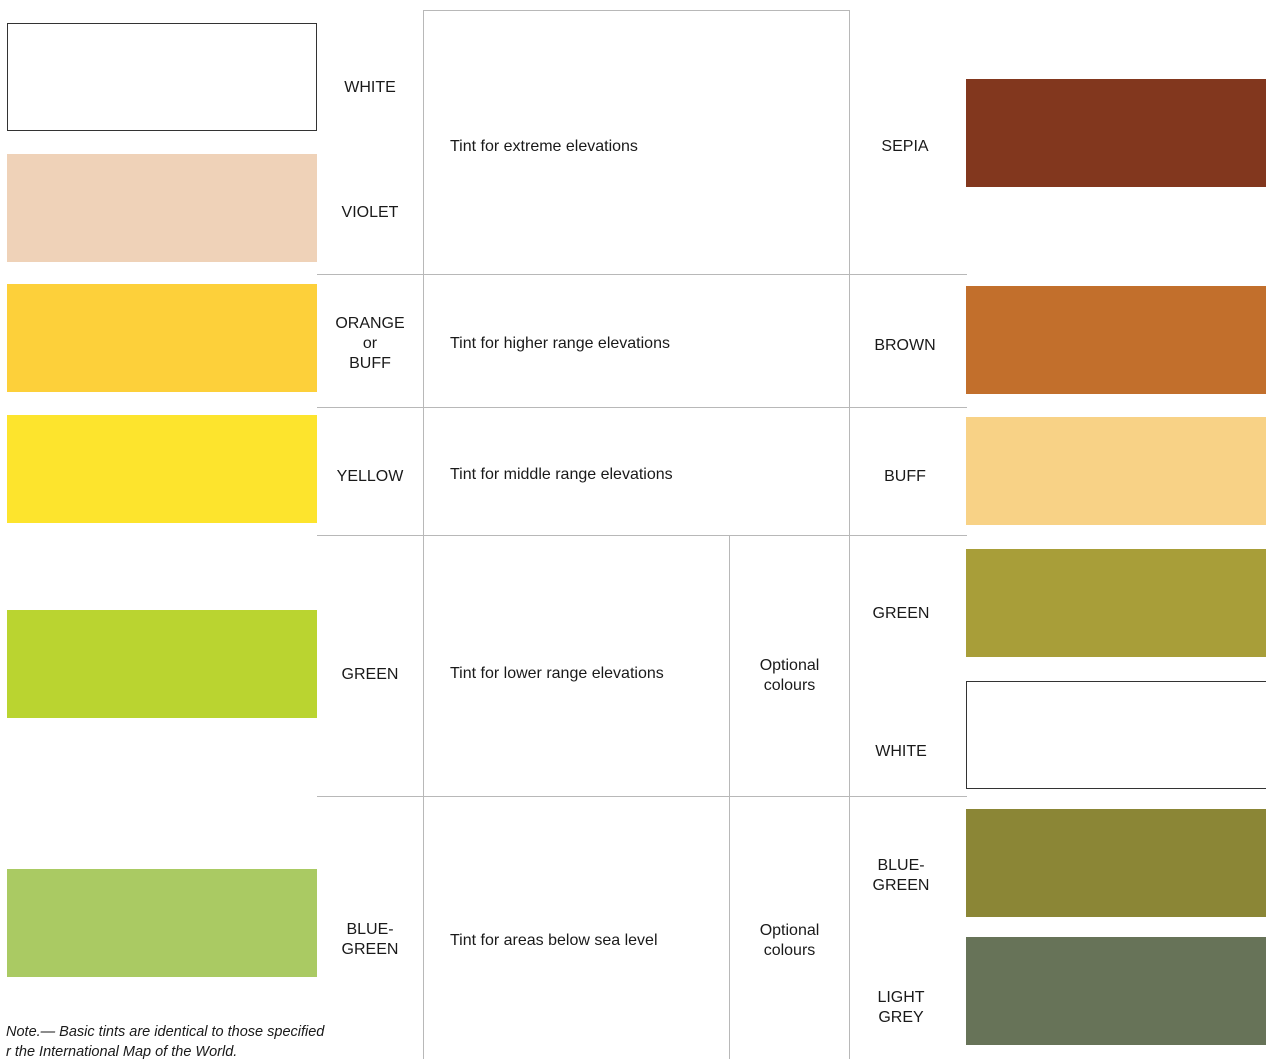  Describe the element at coordinates (162, 338) in the screenshot. I see `swatch-left-orange-buff` at that location.